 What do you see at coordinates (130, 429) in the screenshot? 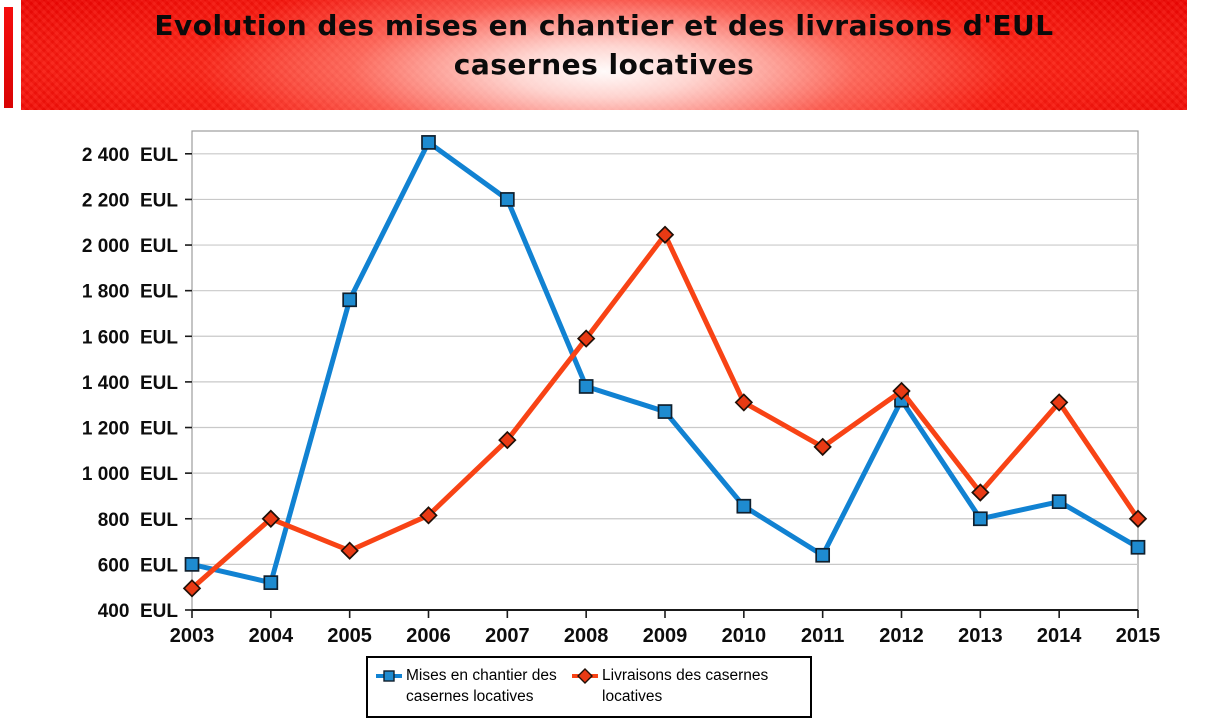
I see `y-tick-label: 1 200 EUL` at bounding box center [130, 429].